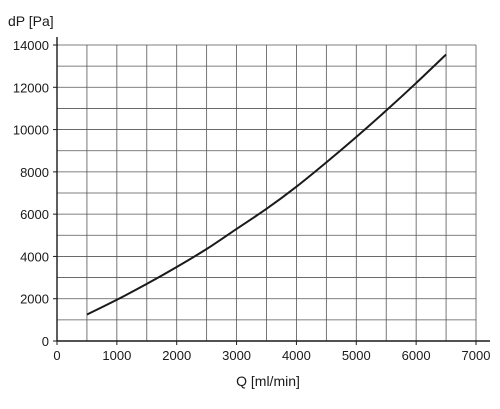 This screenshot has height=409, width=500. Describe the element at coordinates (31, 87) in the screenshot. I see `y-tick-label: 12000` at that location.